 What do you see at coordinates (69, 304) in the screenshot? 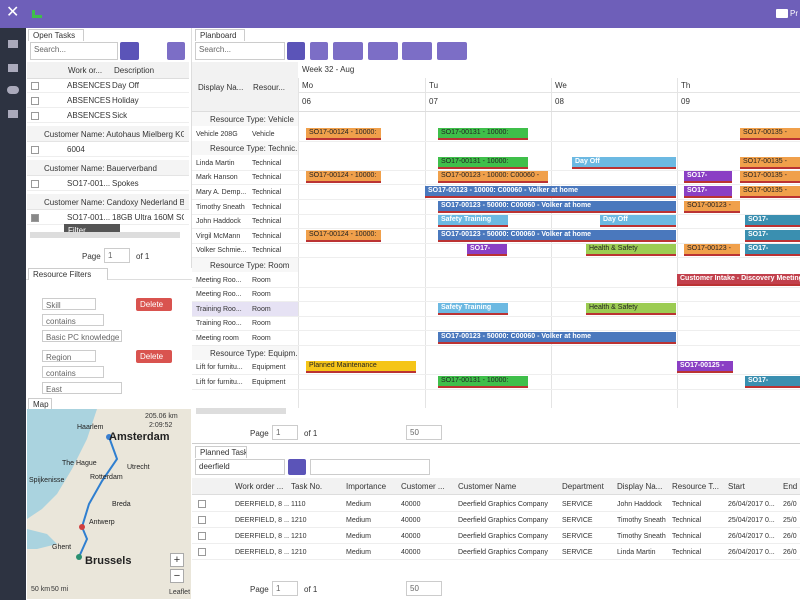
I see `filter-field: Skill` at bounding box center [69, 304].